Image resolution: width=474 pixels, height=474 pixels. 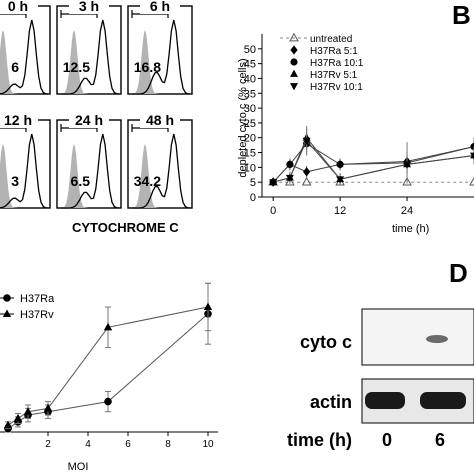 What do you see at coordinates (458, 273) in the screenshot?
I see `panel-d-letter: D` at bounding box center [458, 273].